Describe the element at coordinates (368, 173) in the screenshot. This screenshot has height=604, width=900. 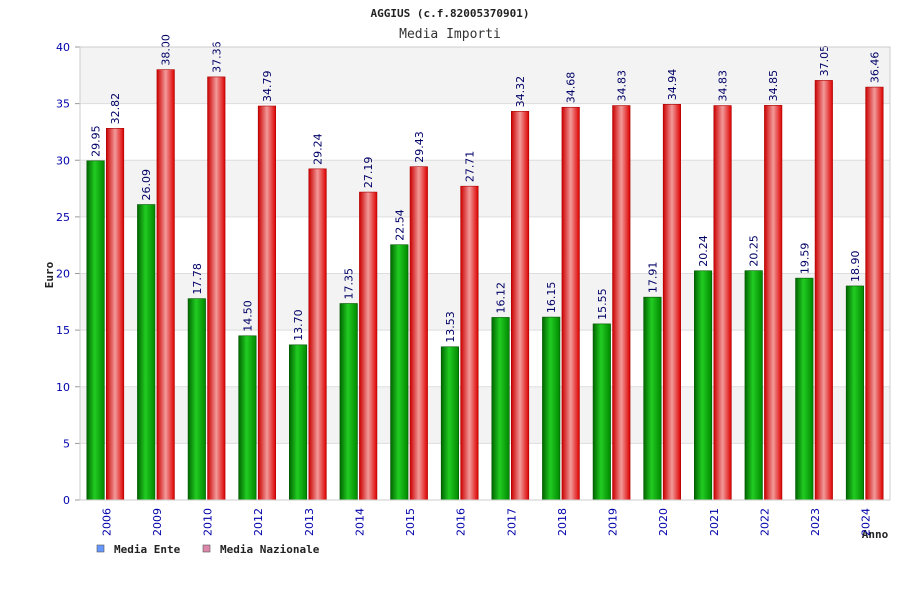
I see `data-label: 27.19` at that location.